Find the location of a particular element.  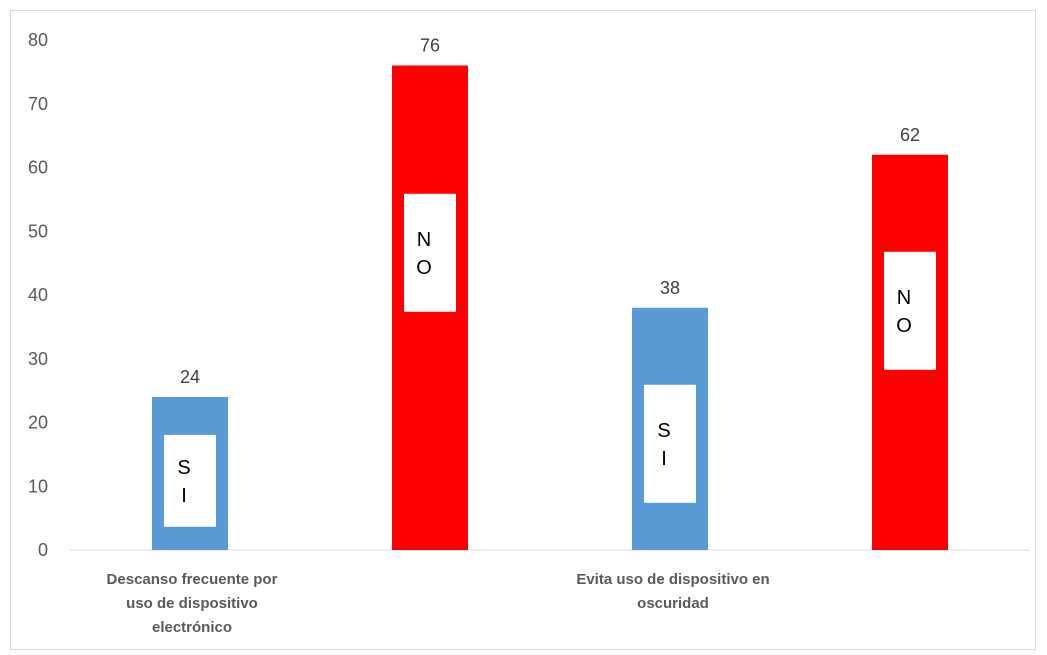

data-label: 62 is located at coordinates (910, 135).